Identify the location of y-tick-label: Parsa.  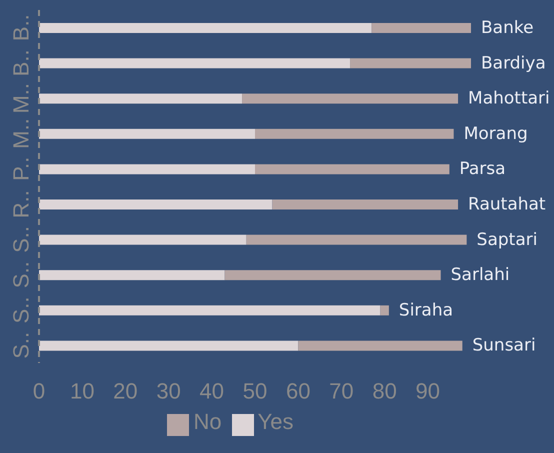
(482, 169).